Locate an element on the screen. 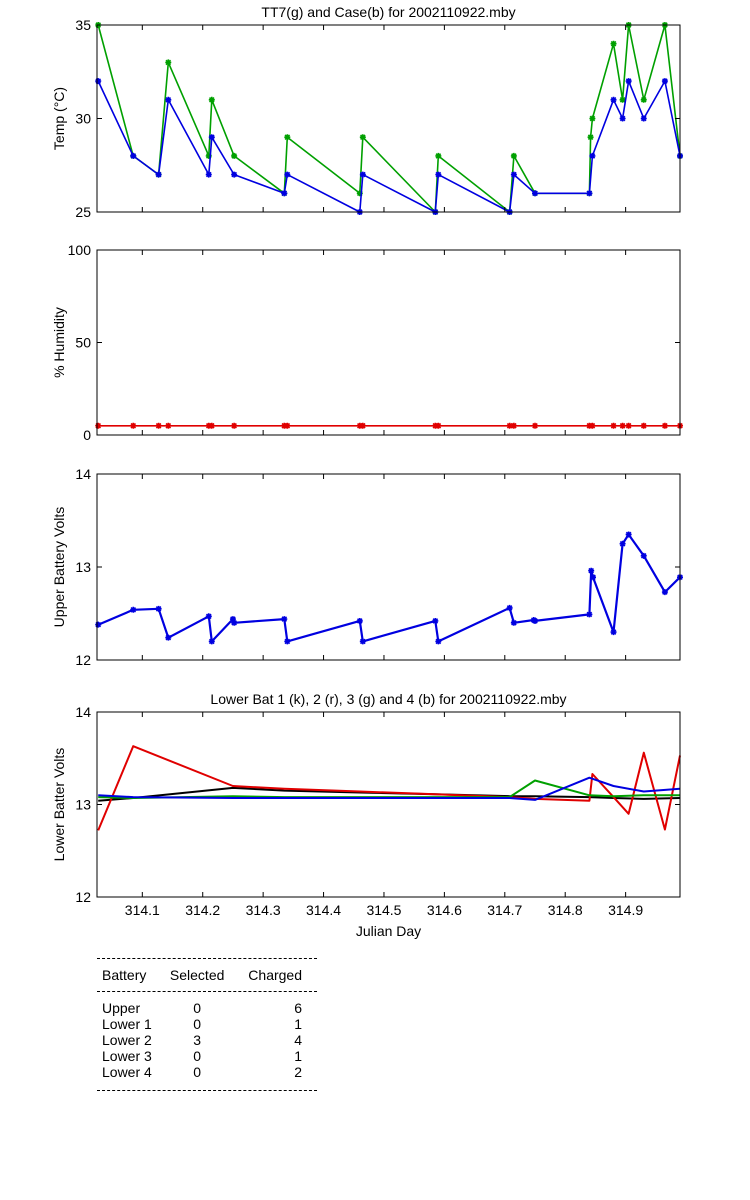  x-tick-label: 314.9 is located at coordinates (625, 910).